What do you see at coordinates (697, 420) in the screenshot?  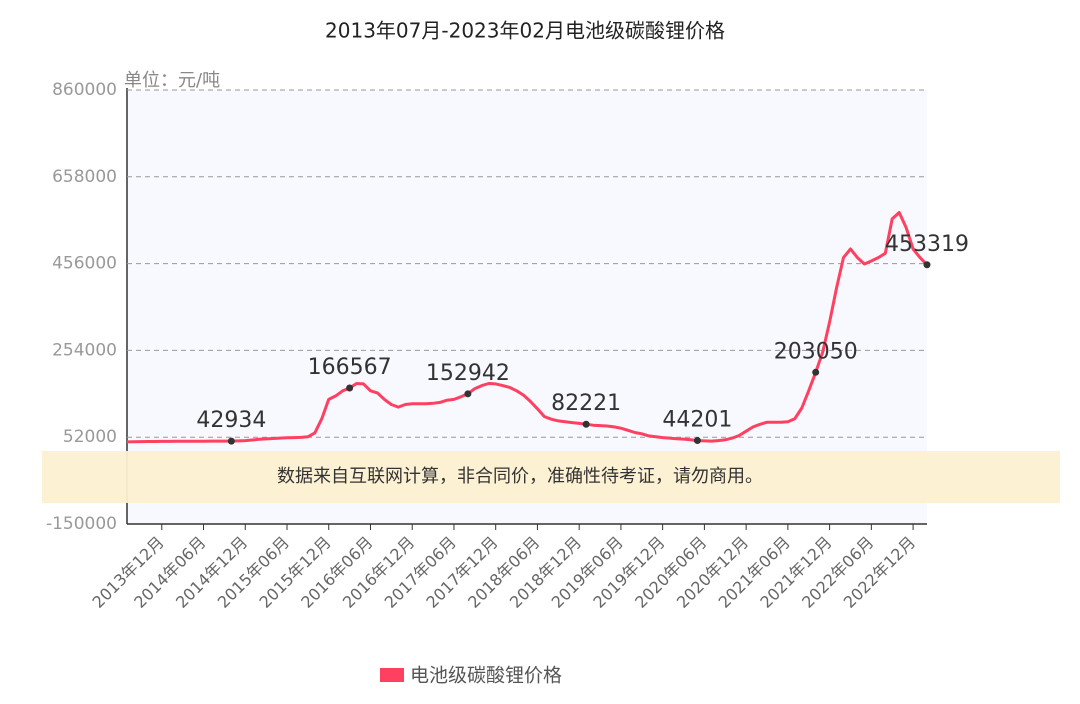 I see `data-label: 44201` at bounding box center [697, 420].